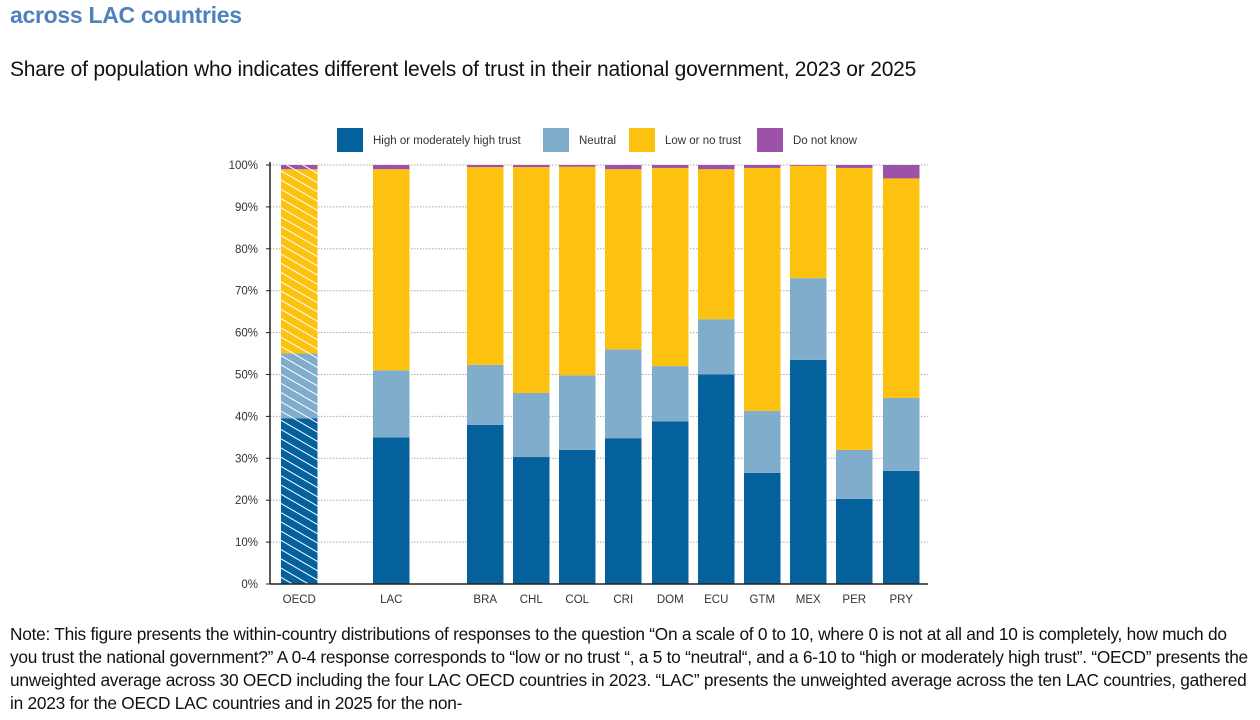  I want to click on y-tick-label: 100%, so click(243, 166).